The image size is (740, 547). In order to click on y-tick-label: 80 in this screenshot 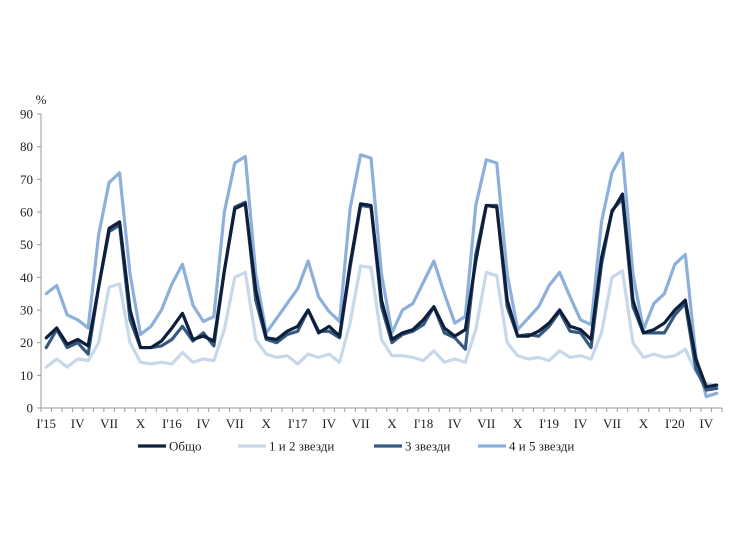, I will do `click(26, 146)`.